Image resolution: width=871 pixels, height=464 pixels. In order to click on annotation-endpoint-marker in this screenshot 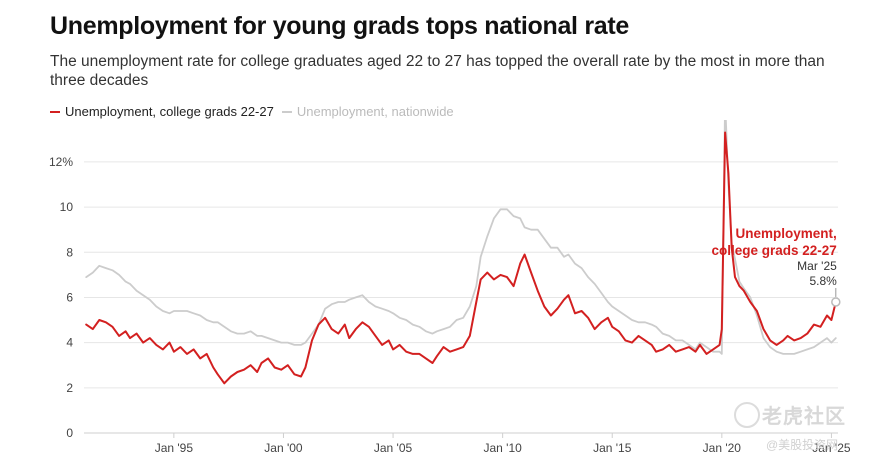, I will do `click(836, 302)`.